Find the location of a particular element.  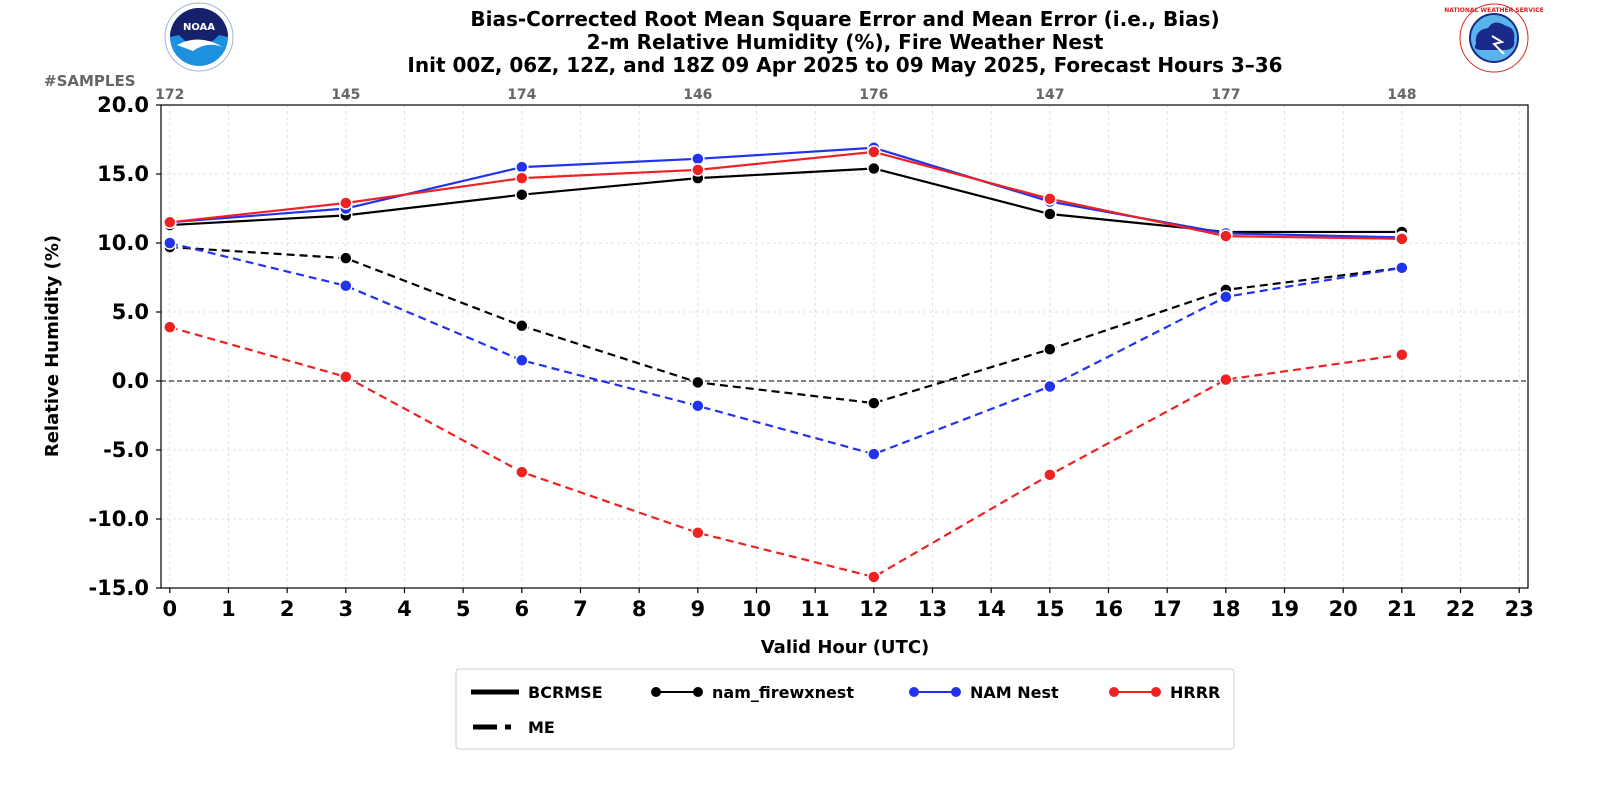

noaa-logo-text: NOAA is located at coordinates (199, 27).